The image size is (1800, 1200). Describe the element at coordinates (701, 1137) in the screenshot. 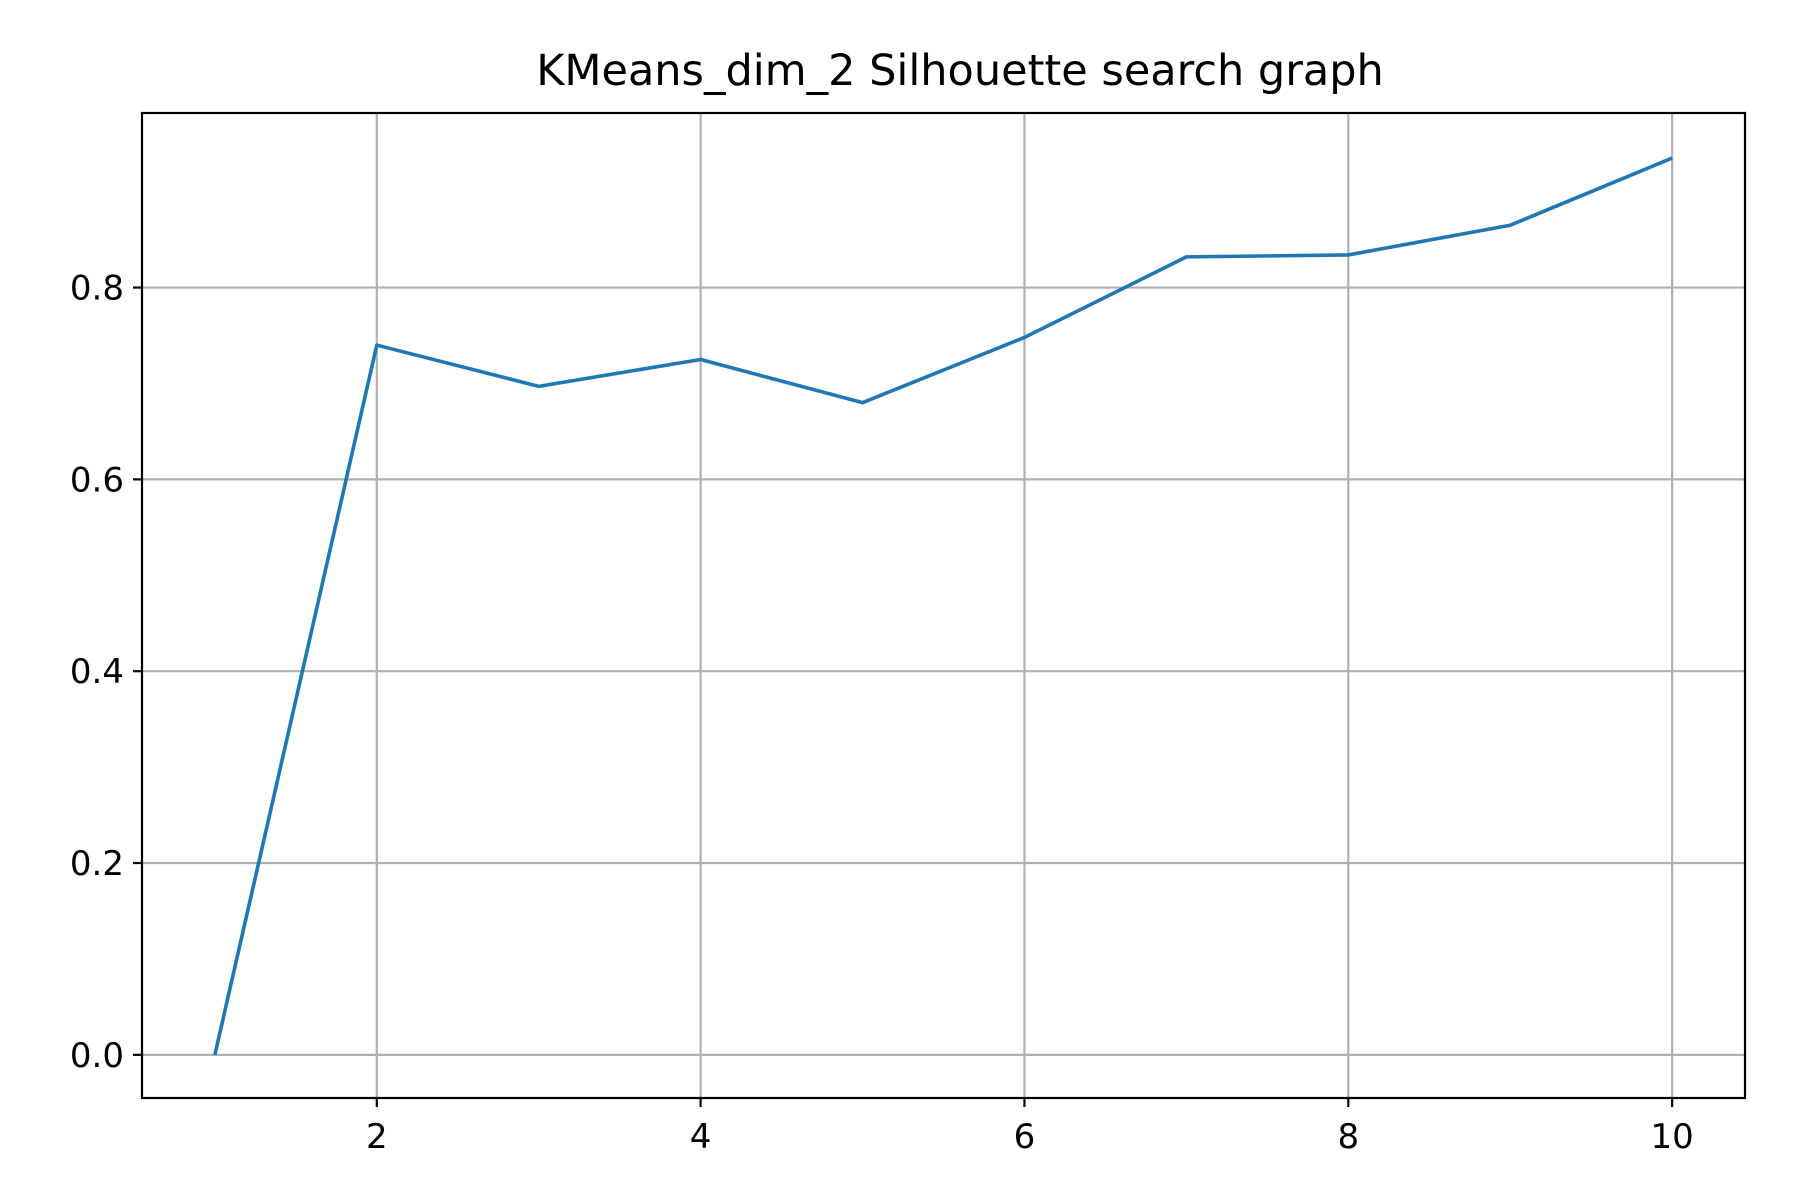

I see `x-tick-label: 4` at that location.